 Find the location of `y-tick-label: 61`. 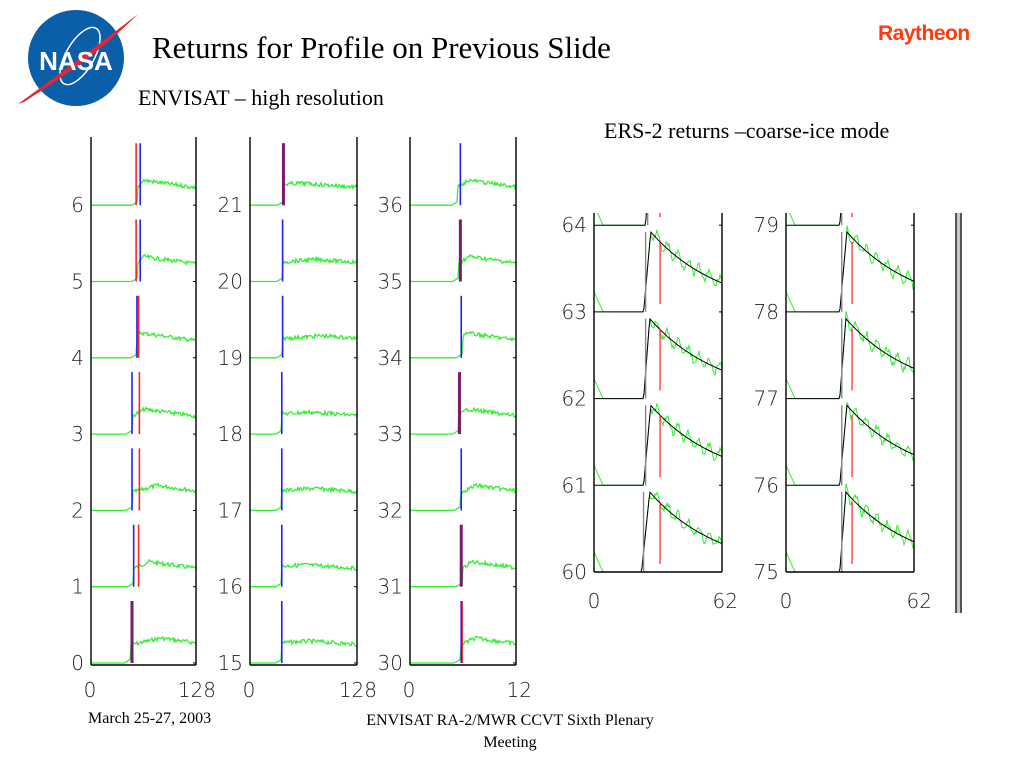

y-tick-label: 61 is located at coordinates (574, 485).